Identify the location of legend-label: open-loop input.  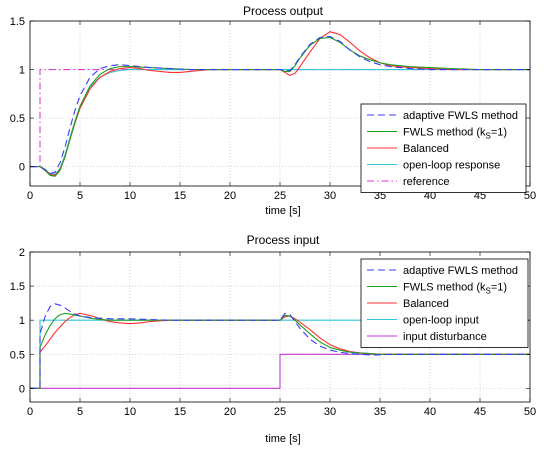
(441, 321).